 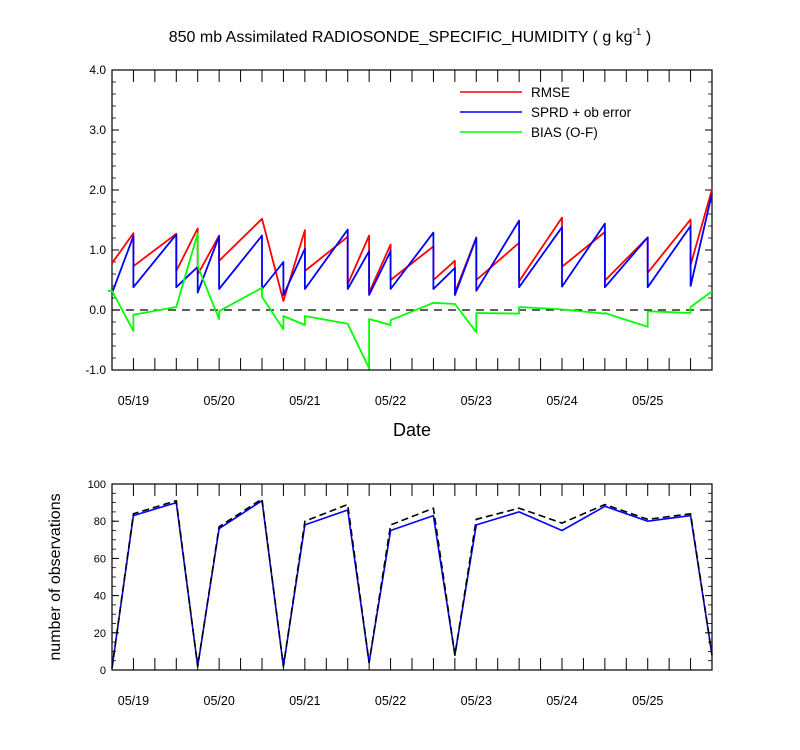 What do you see at coordinates (219, 701) in the screenshot?
I see `bottom-xtick-label: 05/20` at bounding box center [219, 701].